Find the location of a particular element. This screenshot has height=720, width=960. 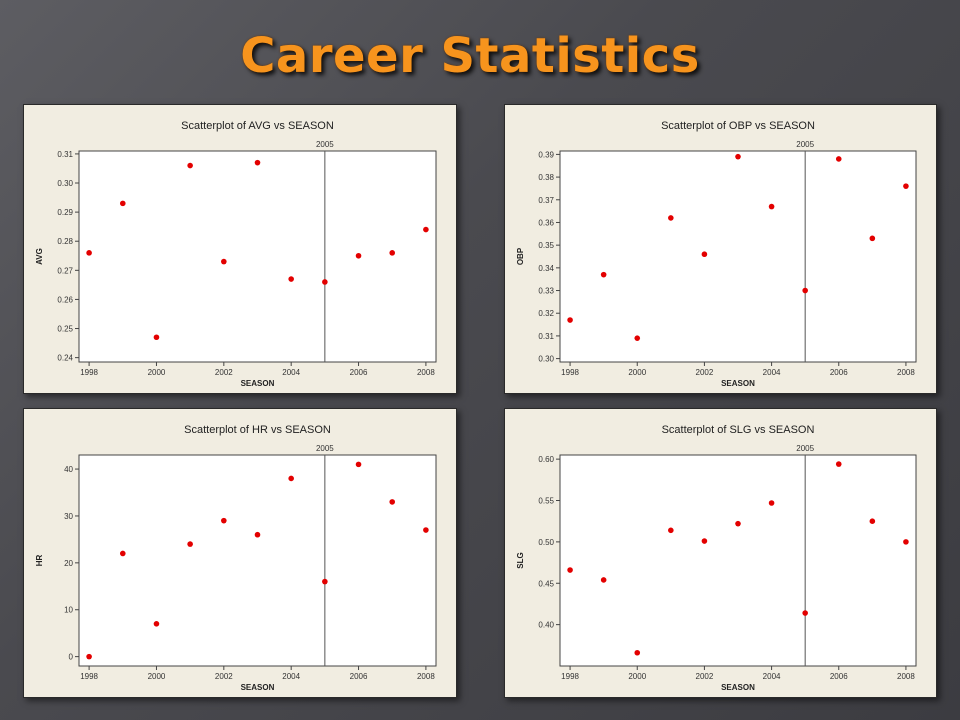

y-tick-label: 0.29 is located at coordinates (65, 212).